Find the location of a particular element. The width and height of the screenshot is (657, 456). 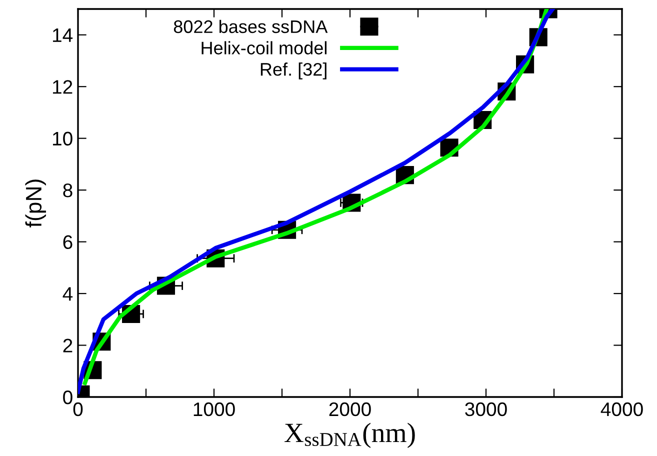

y-tick-label: 4 is located at coordinates (67, 294).